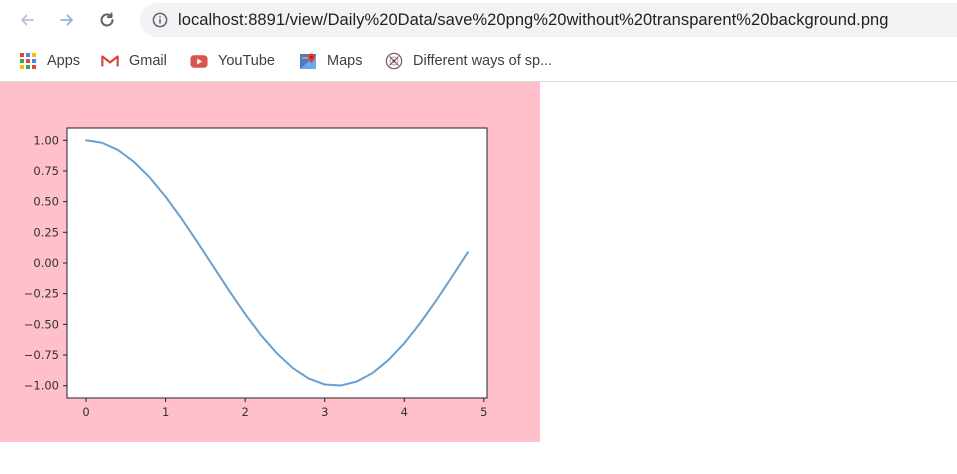 Image resolution: width=957 pixels, height=474 pixels. What do you see at coordinates (165, 412) in the screenshot?
I see `x-tick-label: 1` at bounding box center [165, 412].